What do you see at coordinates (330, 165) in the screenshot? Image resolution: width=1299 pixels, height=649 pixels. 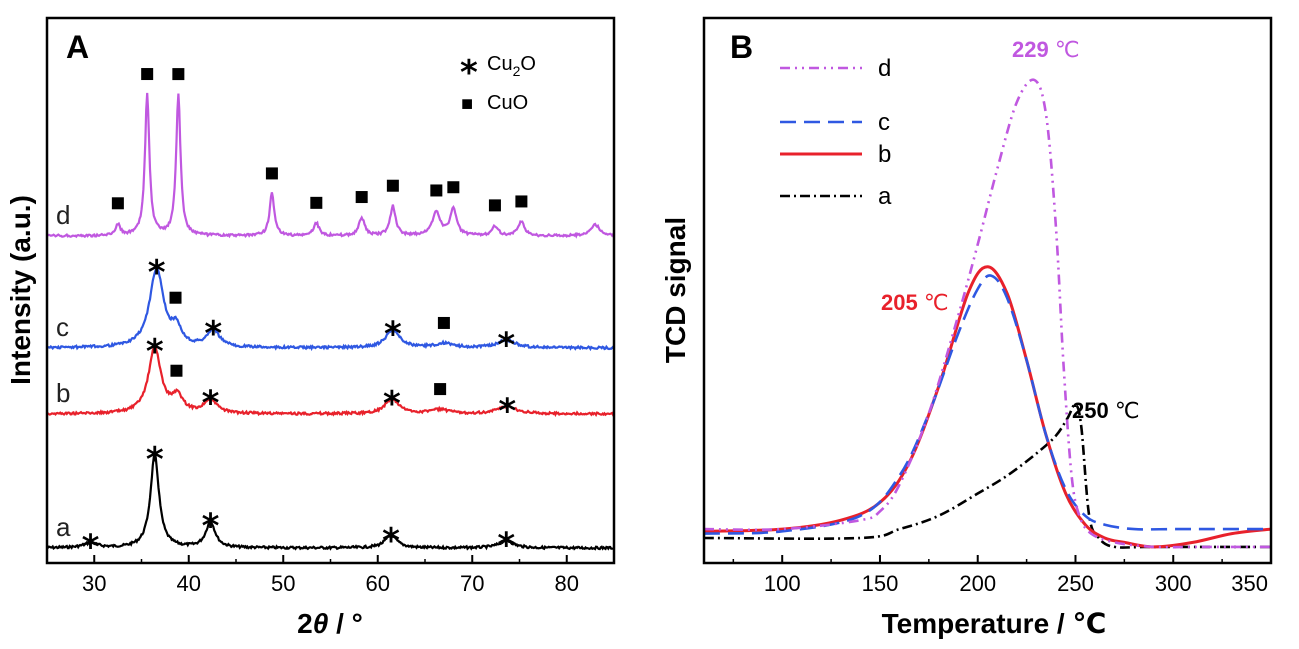 I see `xrd-curve-d` at bounding box center [330, 165].